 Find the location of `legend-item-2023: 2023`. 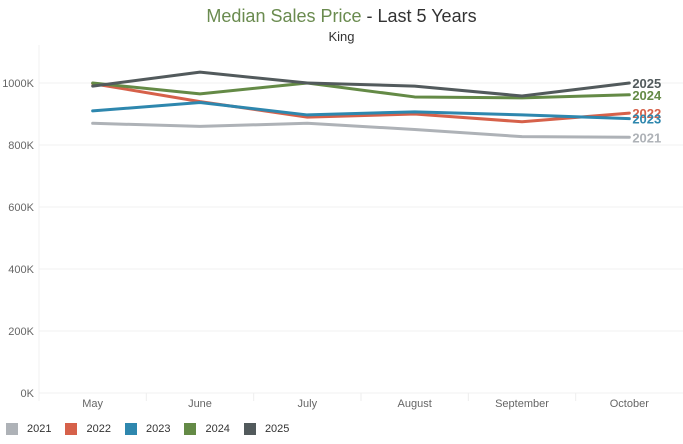

legend-item-2023: 2023 is located at coordinates (147, 429).